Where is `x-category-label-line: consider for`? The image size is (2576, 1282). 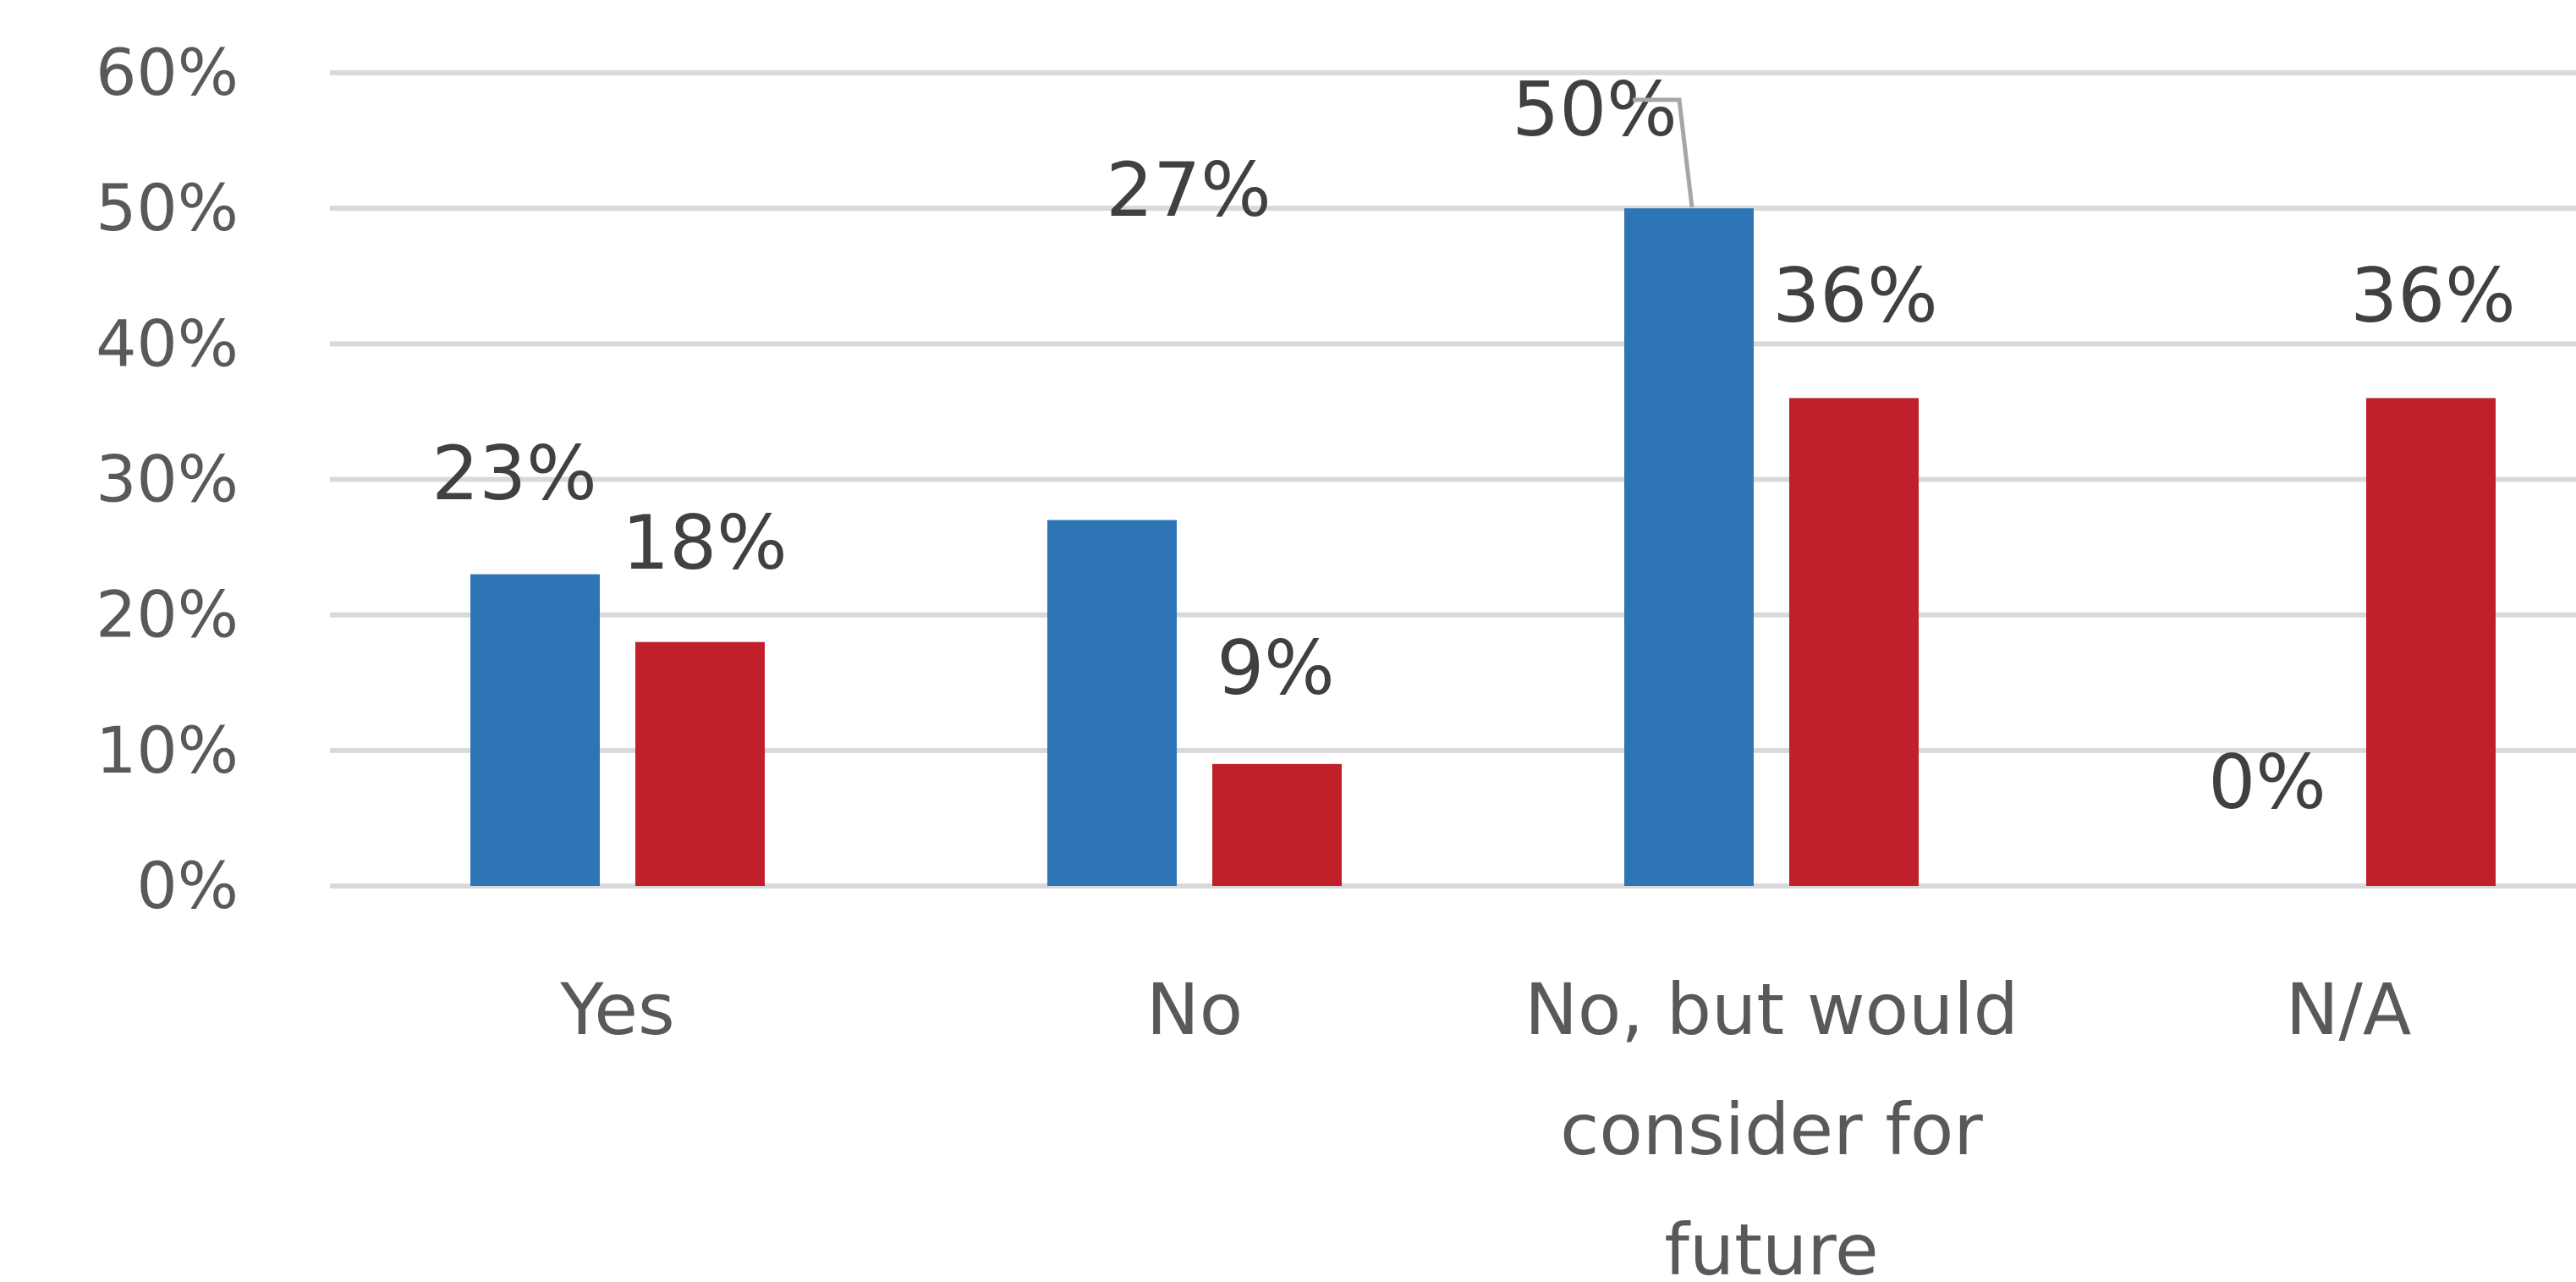
x-category-label-line: consider for is located at coordinates (1772, 1129).